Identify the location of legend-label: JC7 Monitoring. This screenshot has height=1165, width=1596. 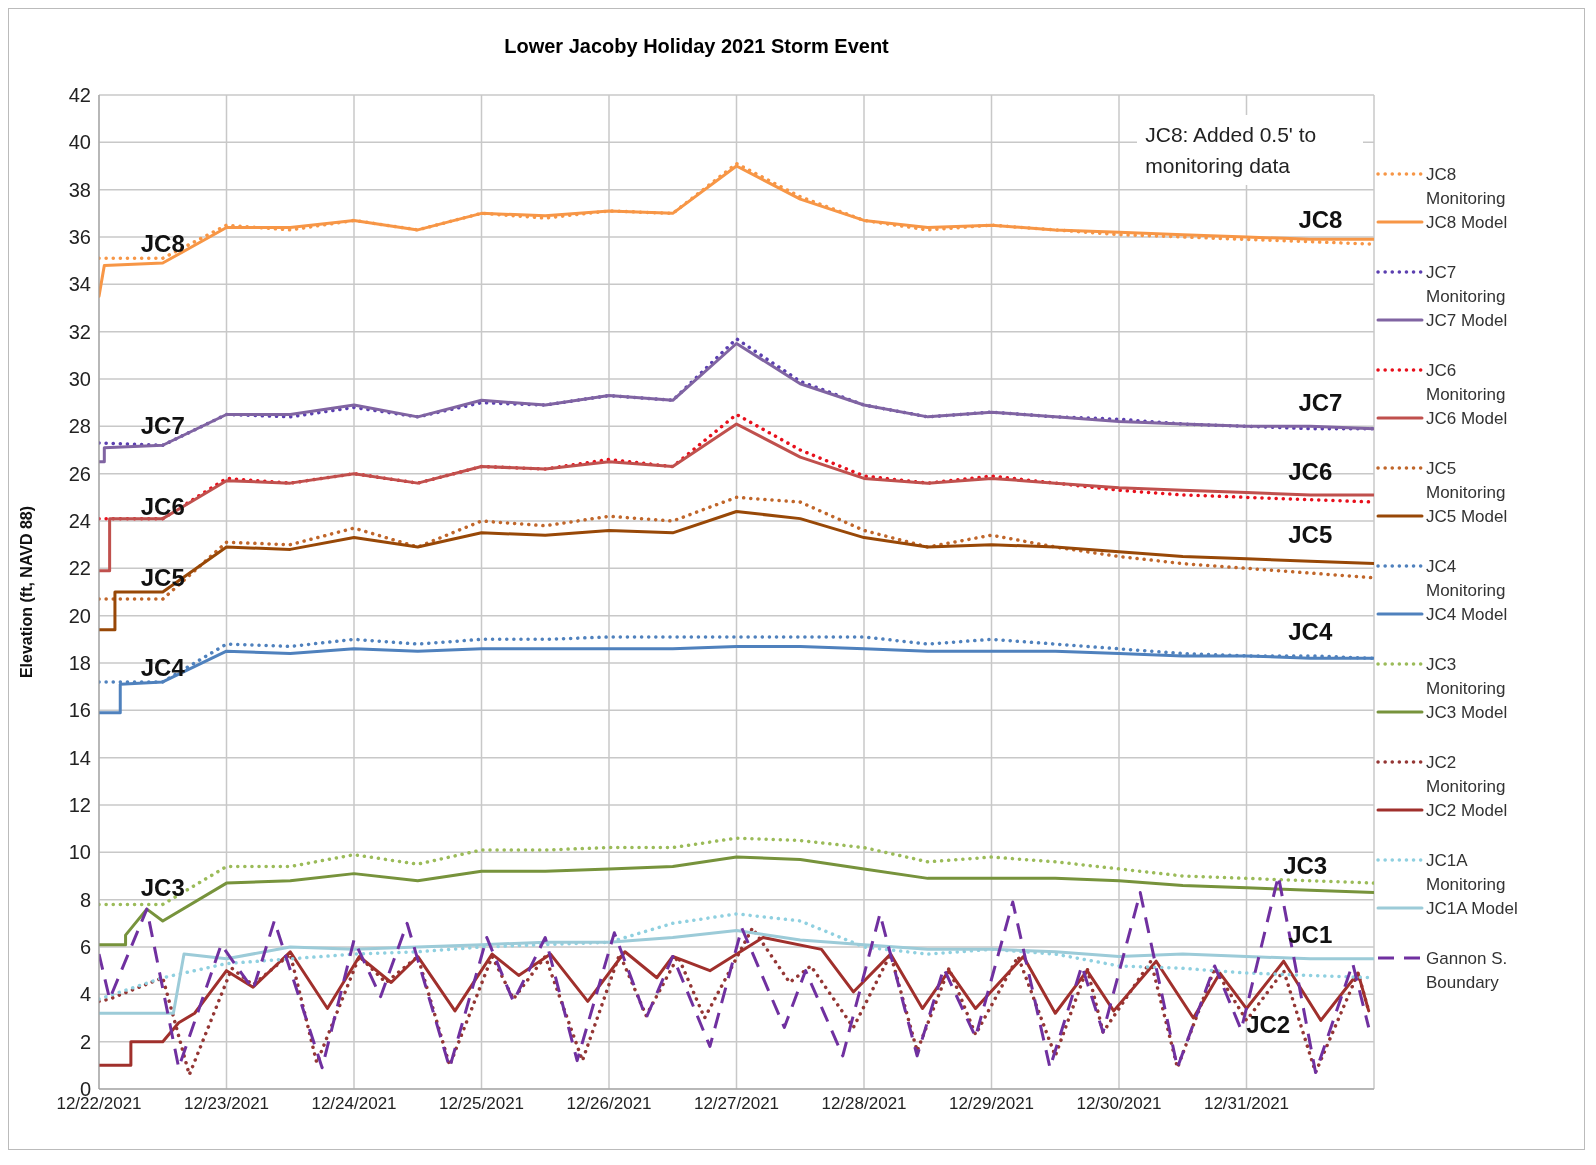
(1466, 285).